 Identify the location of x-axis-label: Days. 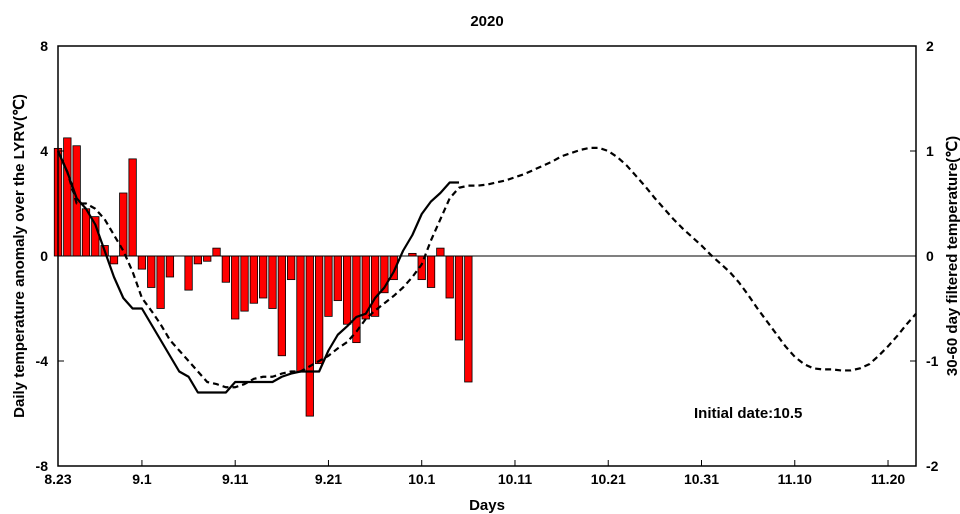
(487, 505).